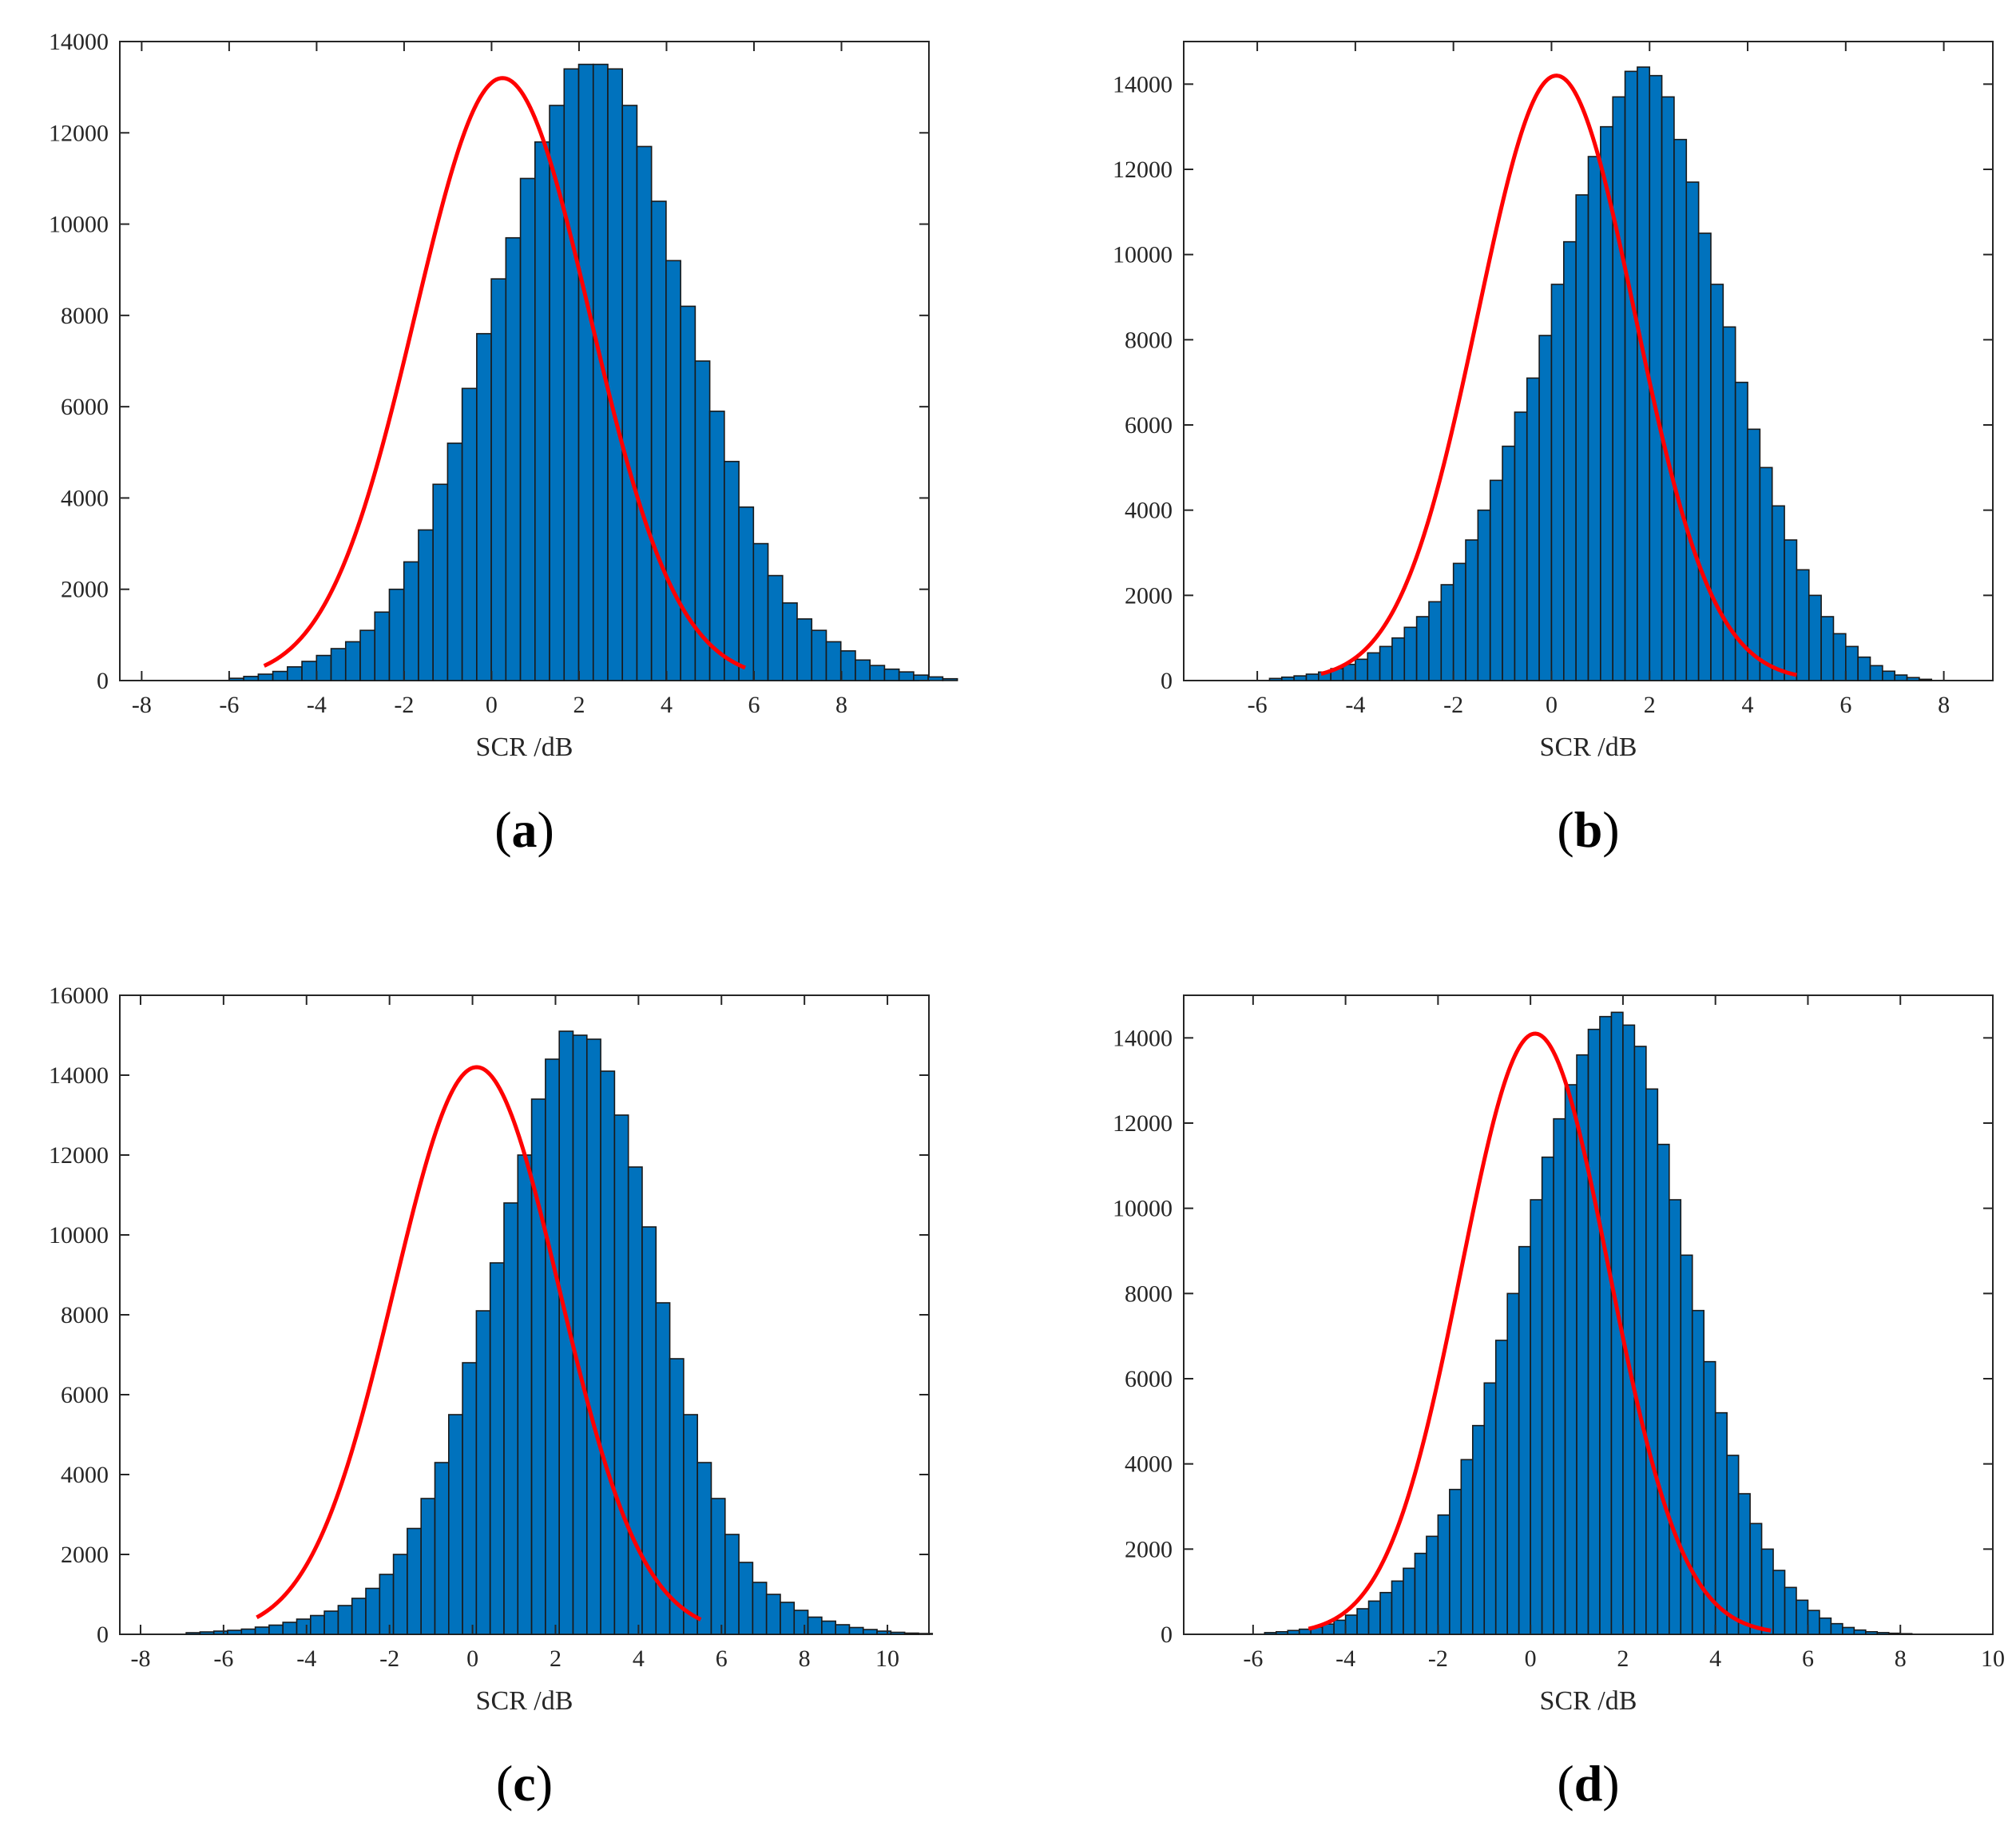 The width and height of the screenshot is (2016, 1834). What do you see at coordinates (1808, 1659) in the screenshot?
I see `x-tick-label: 6` at bounding box center [1808, 1659].